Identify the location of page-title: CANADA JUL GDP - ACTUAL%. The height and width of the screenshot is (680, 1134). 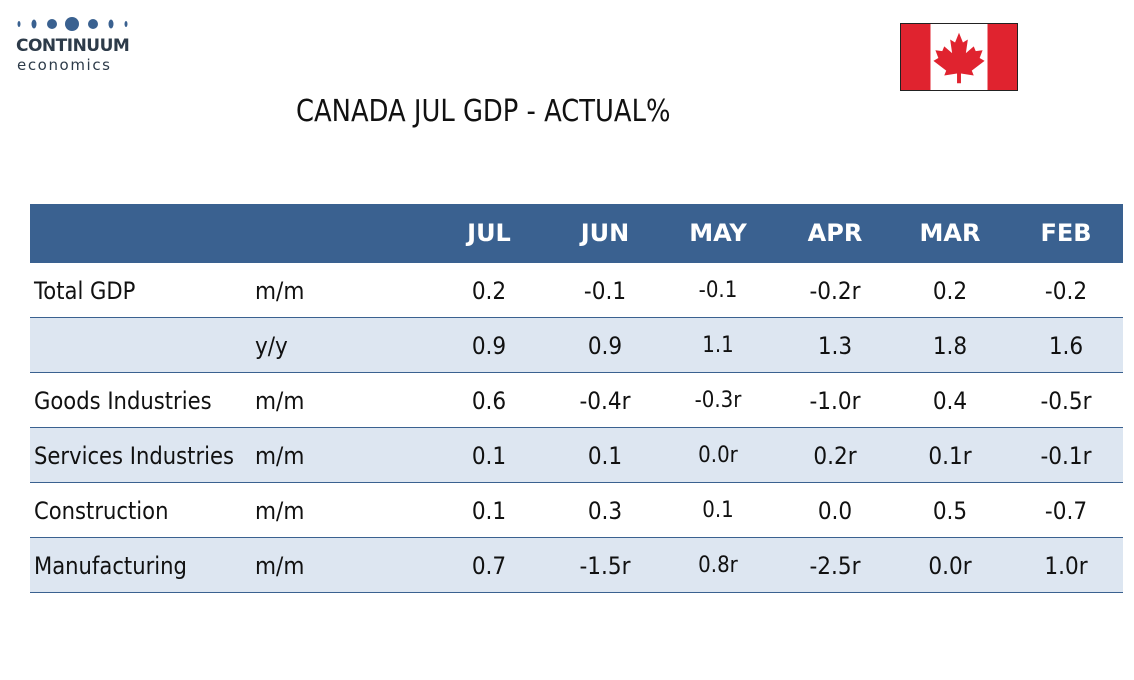
(483, 111).